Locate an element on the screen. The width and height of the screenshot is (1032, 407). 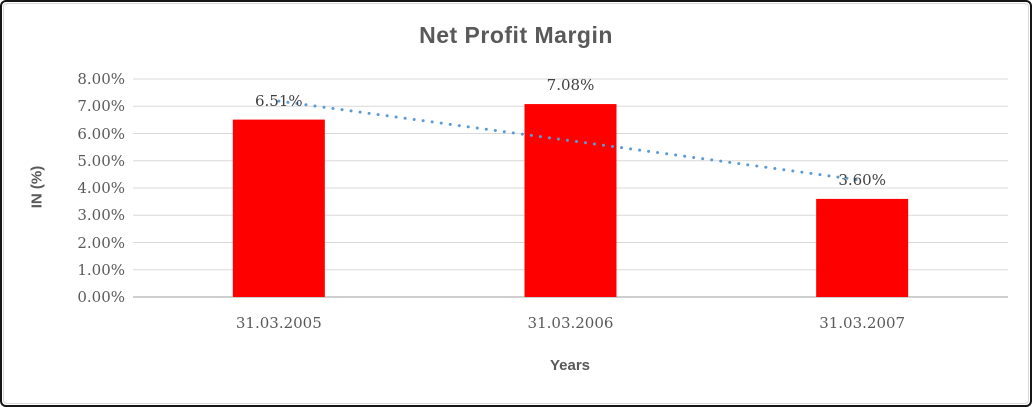
y-tick-label: 7.00% is located at coordinates (101, 106).